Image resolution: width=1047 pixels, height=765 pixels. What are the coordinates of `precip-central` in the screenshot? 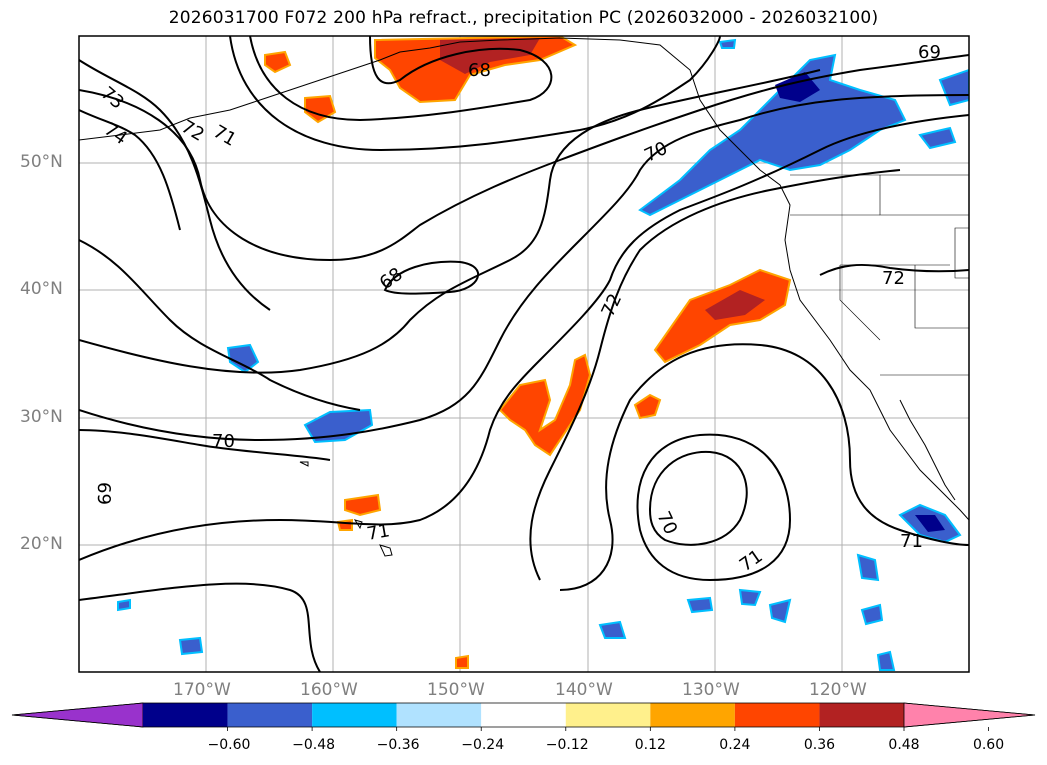 It's located at (545, 405).